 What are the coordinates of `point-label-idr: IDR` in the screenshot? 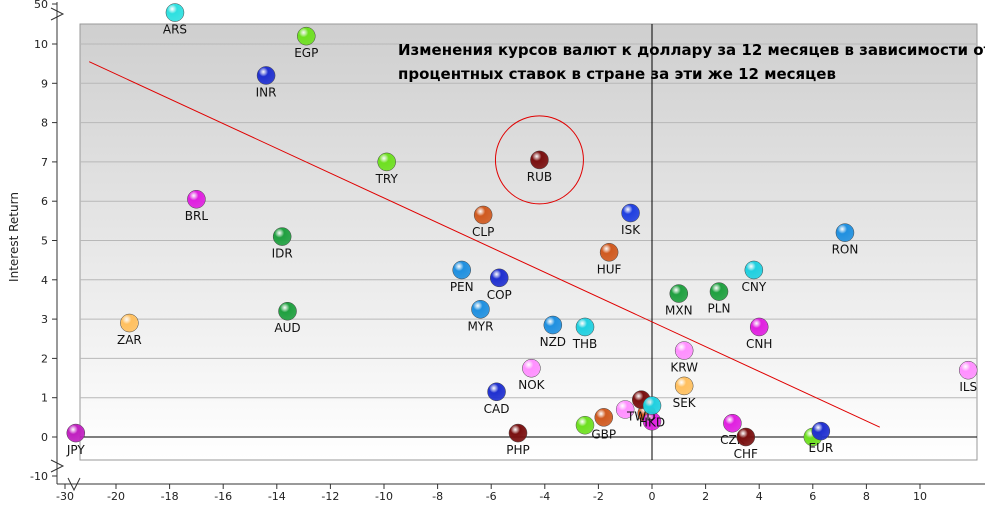 It's located at (282, 254).